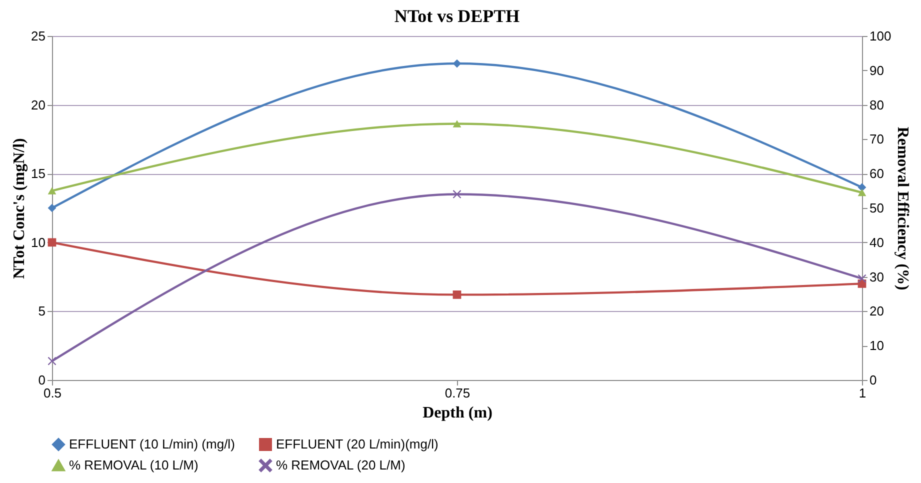 The height and width of the screenshot is (483, 921). I want to click on y2-tick-label: 50, so click(877, 208).